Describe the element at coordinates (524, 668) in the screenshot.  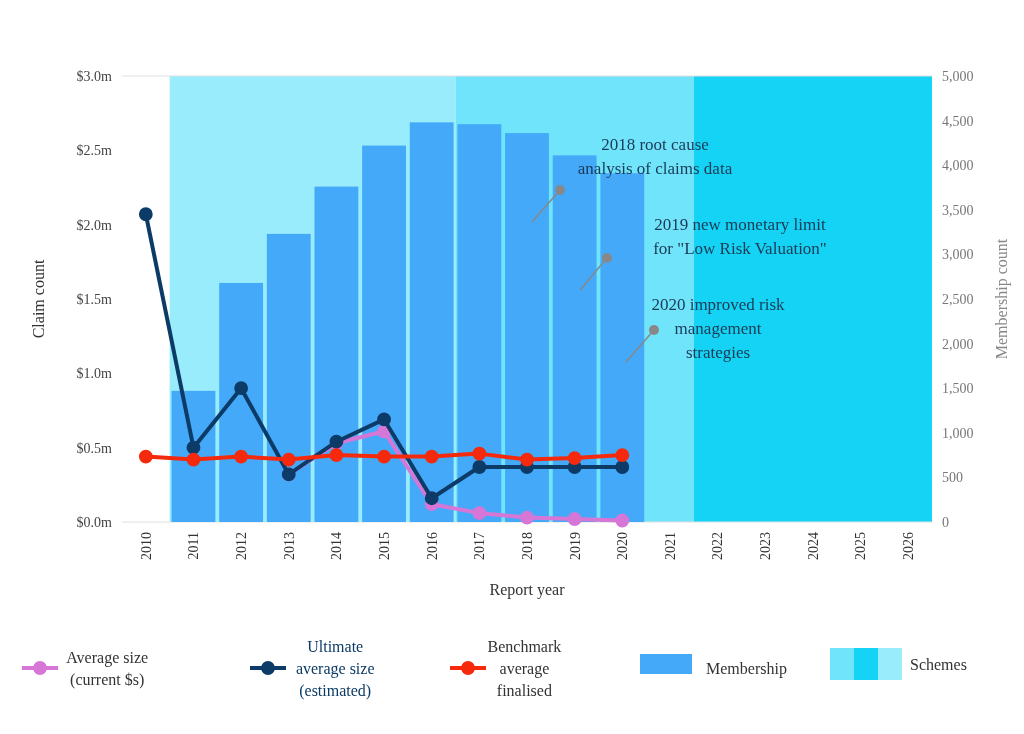
I see `legend-label: Benchmark average finalised` at that location.